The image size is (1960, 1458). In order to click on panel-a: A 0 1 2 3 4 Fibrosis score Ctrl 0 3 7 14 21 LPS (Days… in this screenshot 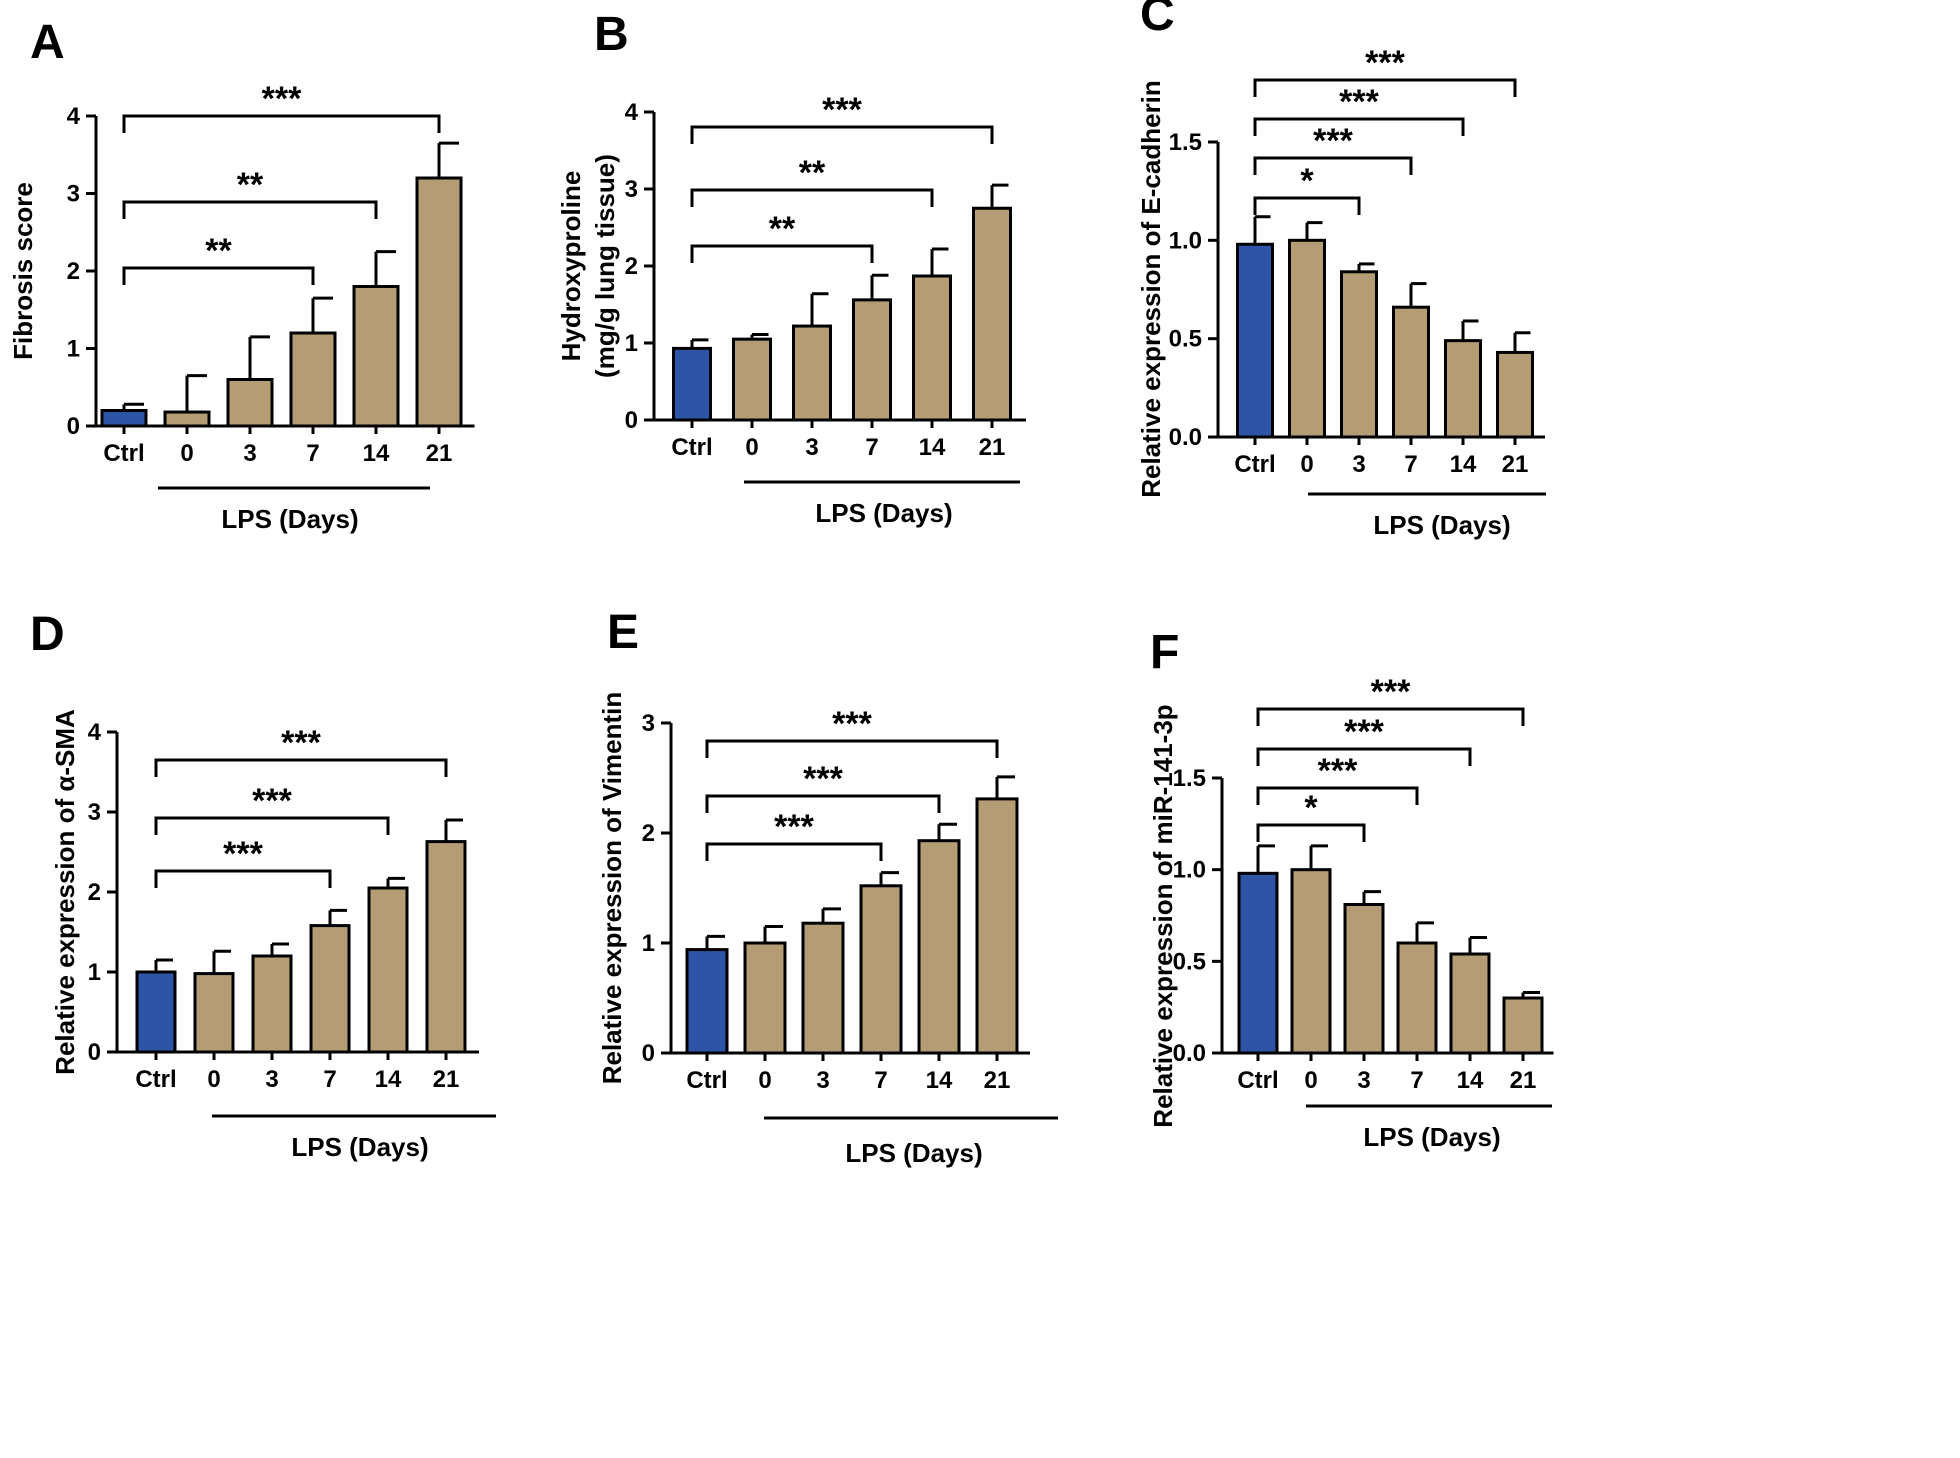, I will do `click(241, 275)`.